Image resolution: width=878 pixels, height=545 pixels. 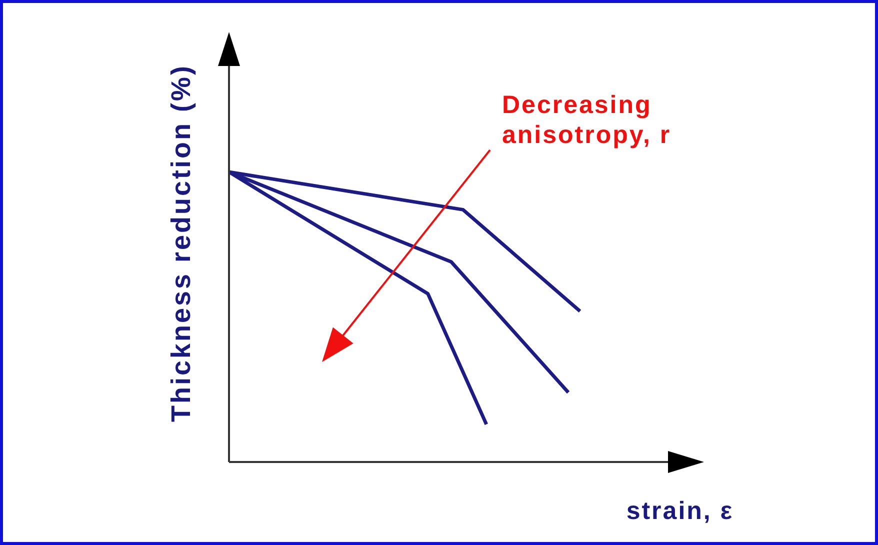 I want to click on y-axis-title: Thickness reduction (%), so click(x=181, y=243).